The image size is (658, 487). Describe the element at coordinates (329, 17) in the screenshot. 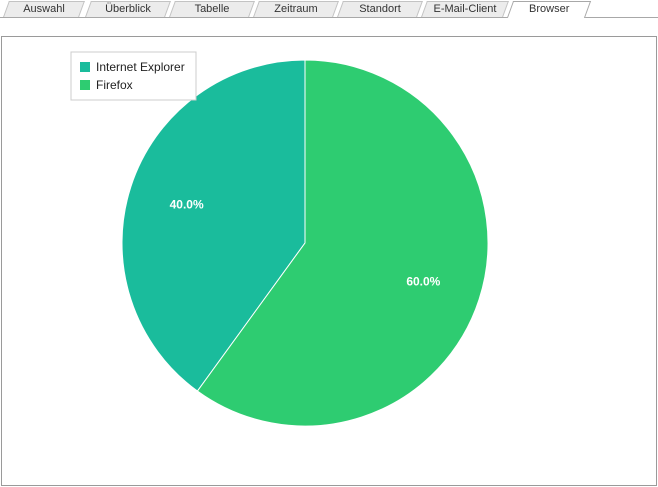

I see `tab-bar-divider` at that location.